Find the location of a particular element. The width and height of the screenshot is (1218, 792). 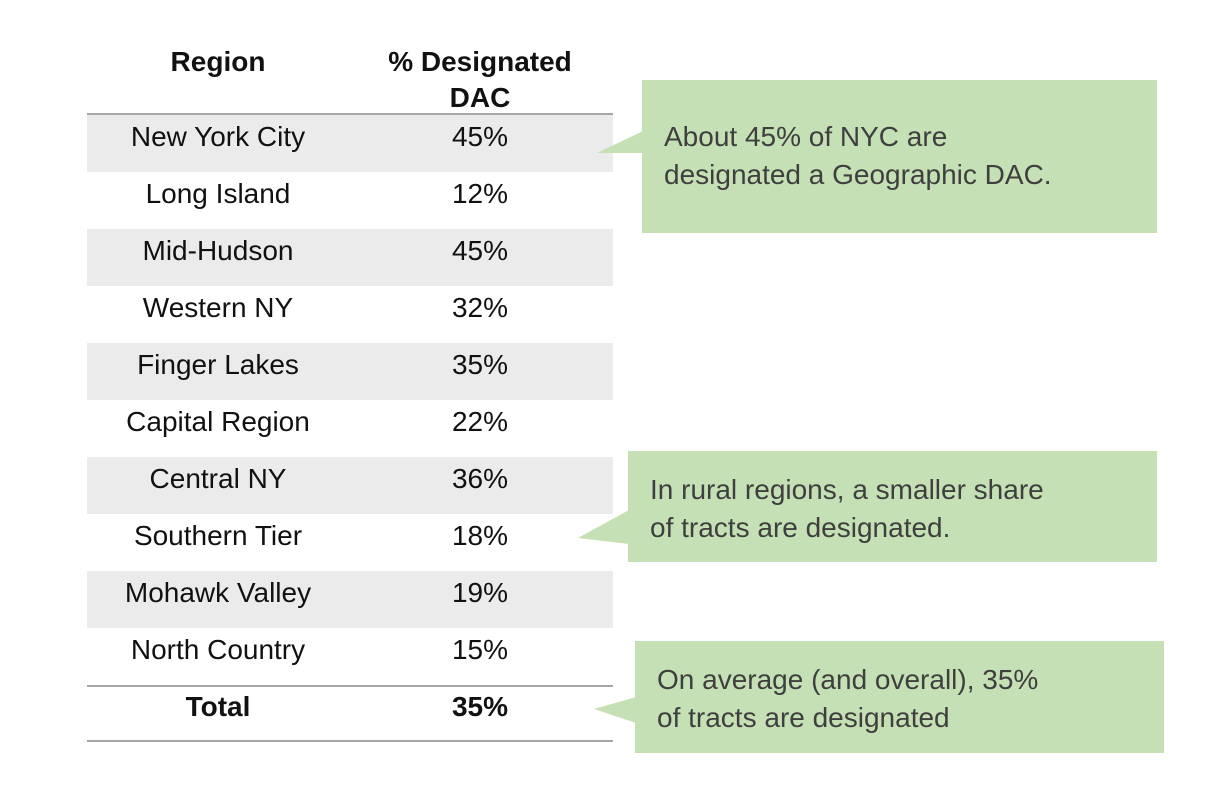

percent-cell: 18% is located at coordinates (480, 535).